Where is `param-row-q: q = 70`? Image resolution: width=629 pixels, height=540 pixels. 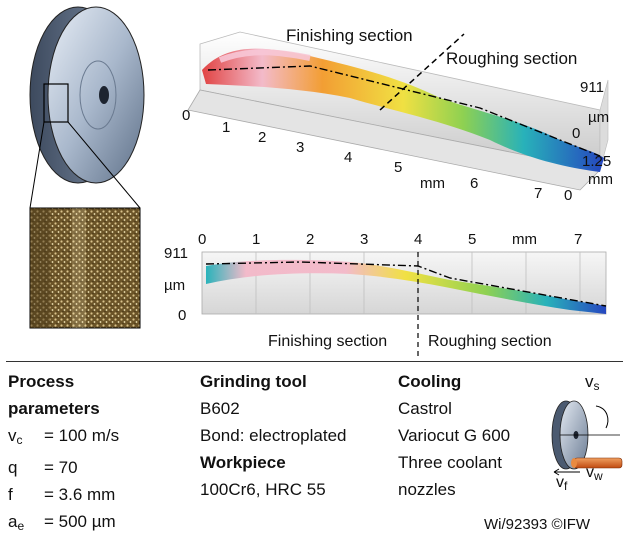
param-row-q: q = 70 is located at coordinates (43, 467).